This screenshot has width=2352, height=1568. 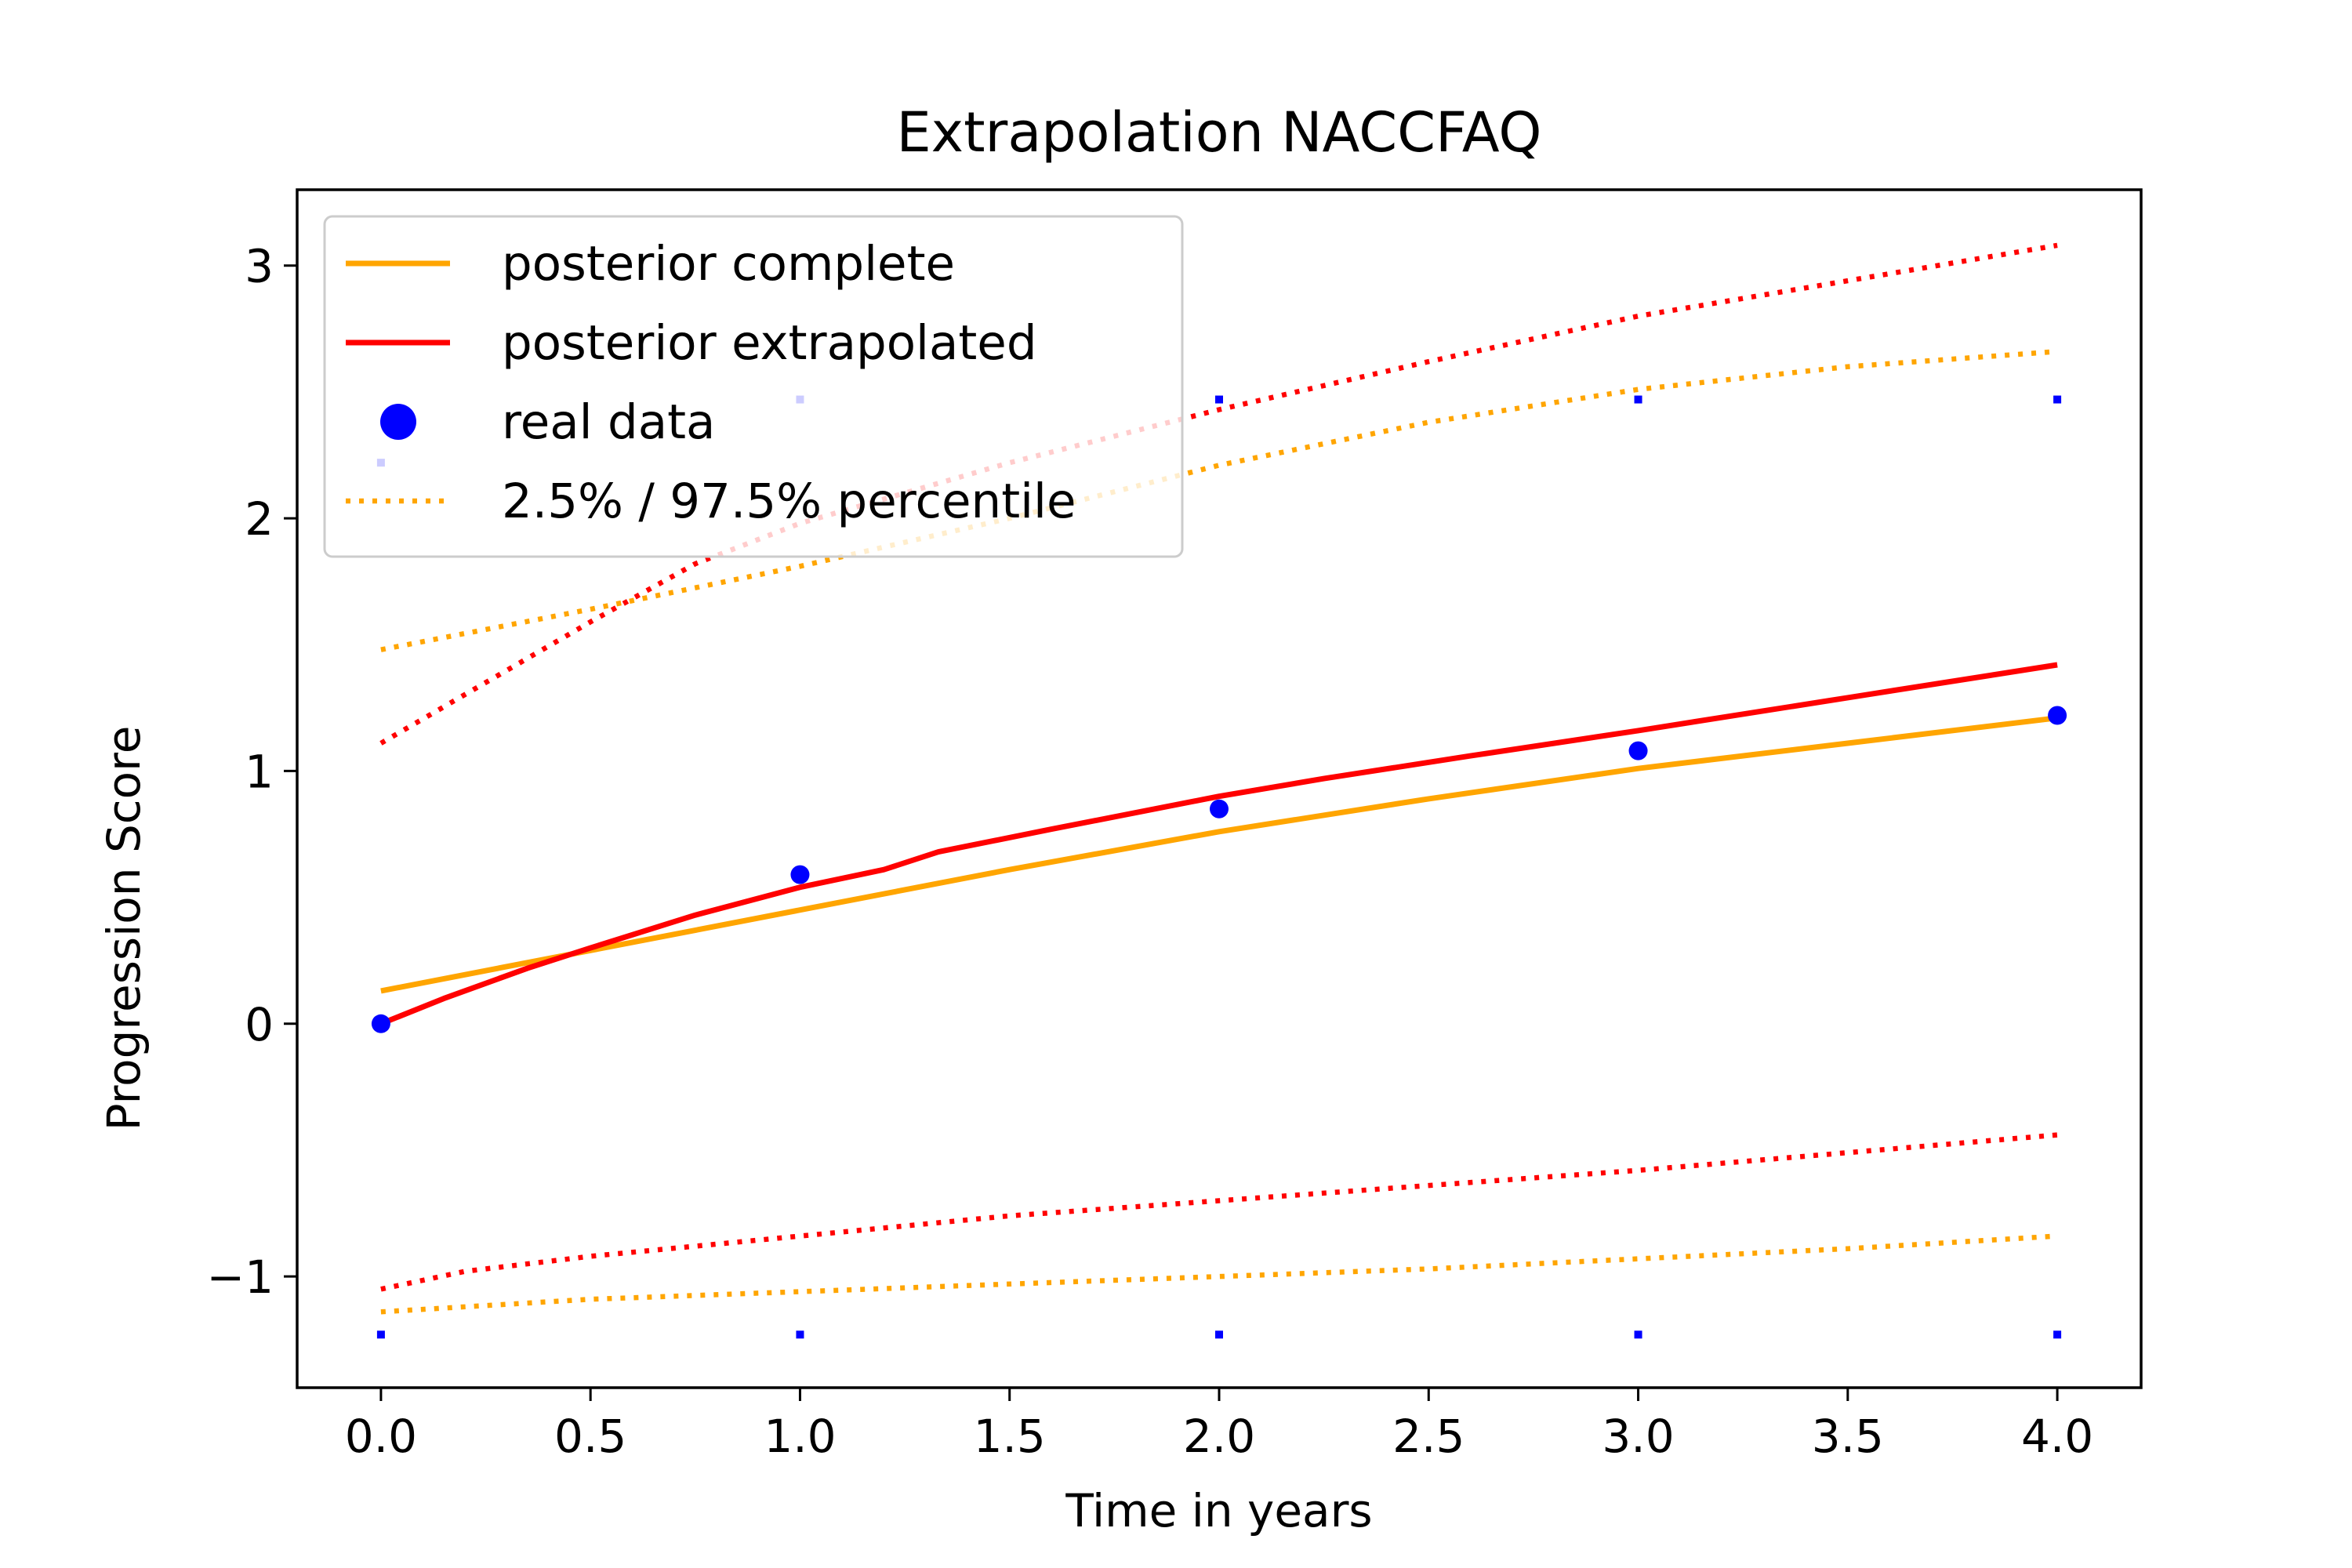 I want to click on legend-item: posterior extrapolated, so click(x=691, y=343).